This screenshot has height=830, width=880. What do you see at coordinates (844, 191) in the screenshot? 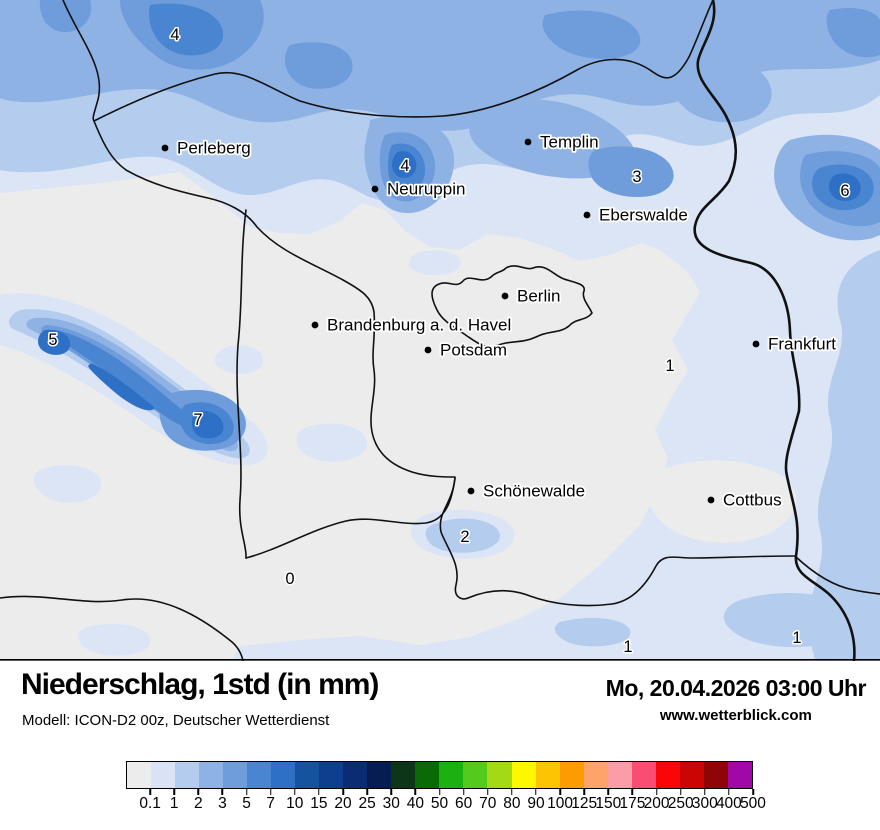
I see `precip-value: 6` at bounding box center [844, 191].